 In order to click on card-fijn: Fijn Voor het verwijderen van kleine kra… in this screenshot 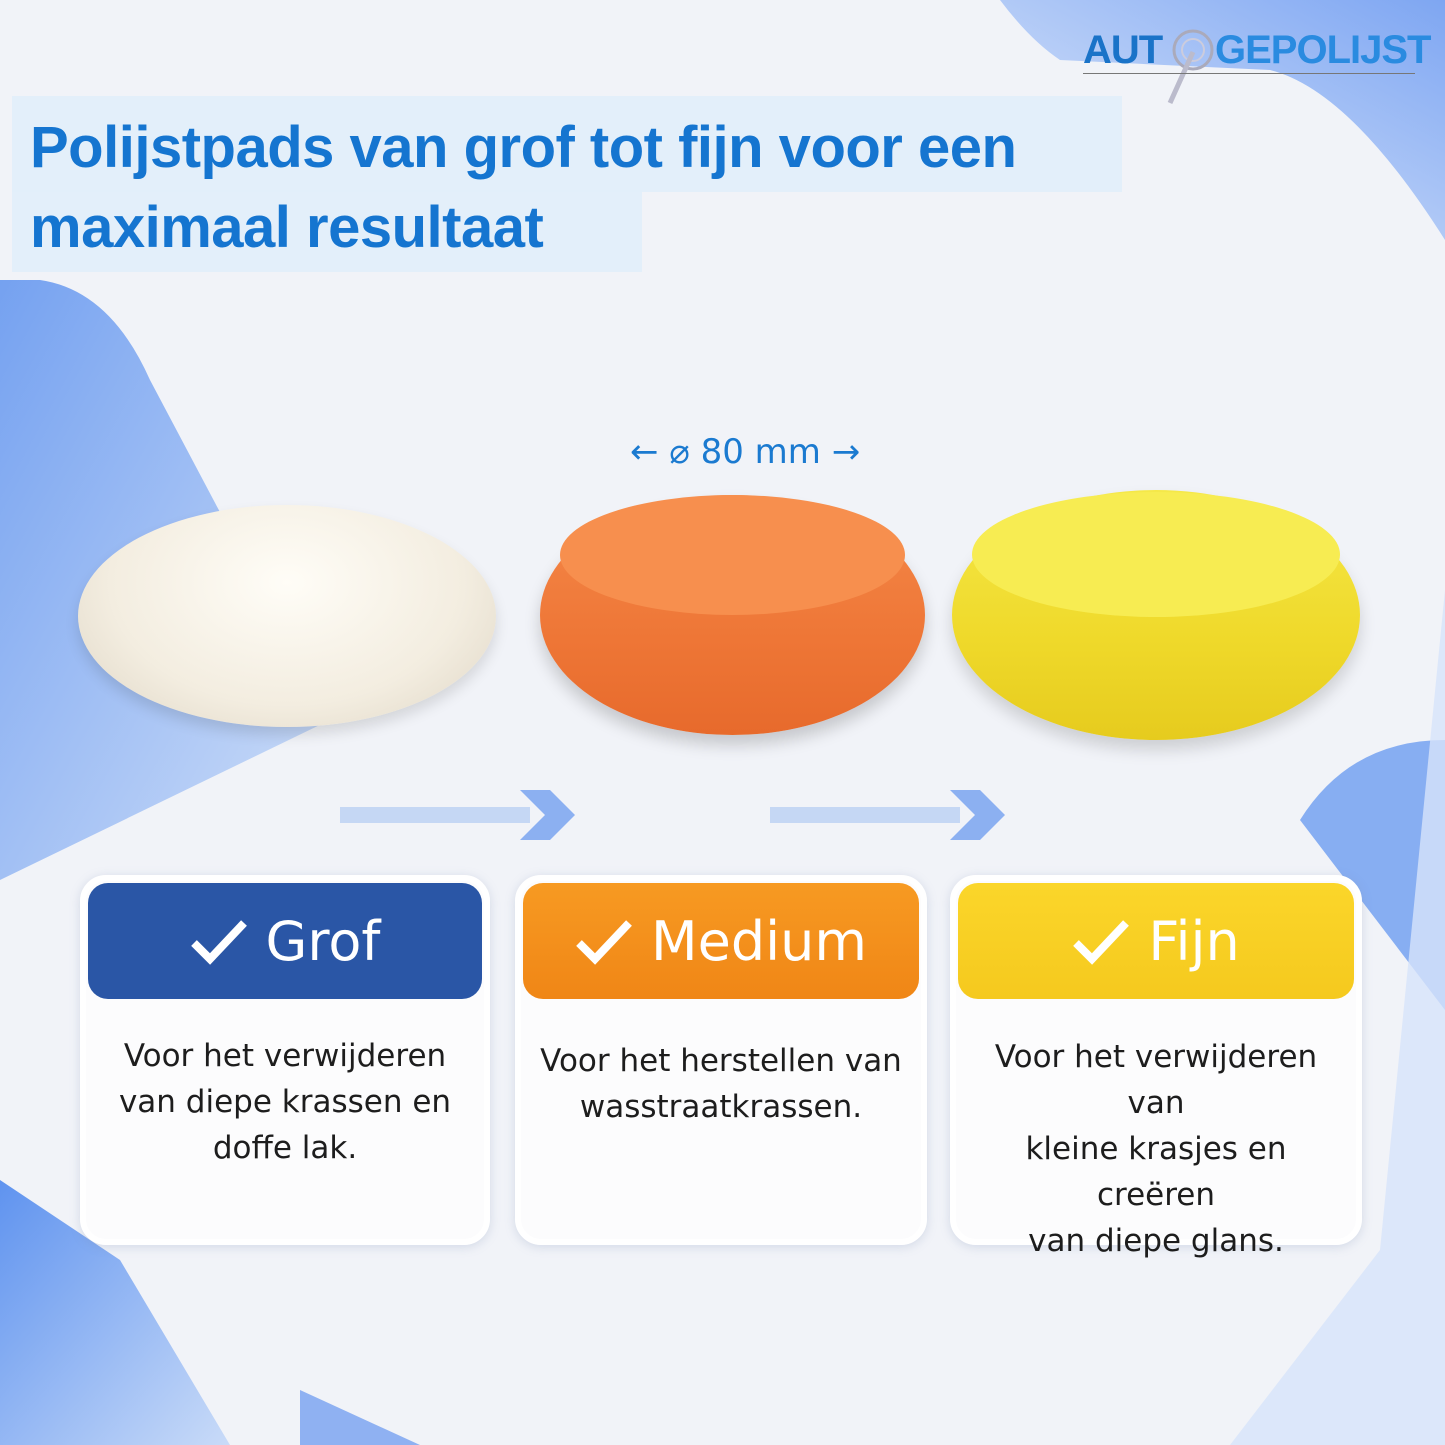, I will do `click(1156, 1067)`.